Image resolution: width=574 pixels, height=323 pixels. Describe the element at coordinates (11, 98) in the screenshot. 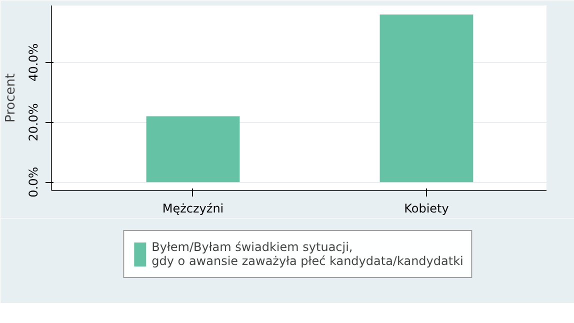

I see `y-axis-title: Procent` at that location.